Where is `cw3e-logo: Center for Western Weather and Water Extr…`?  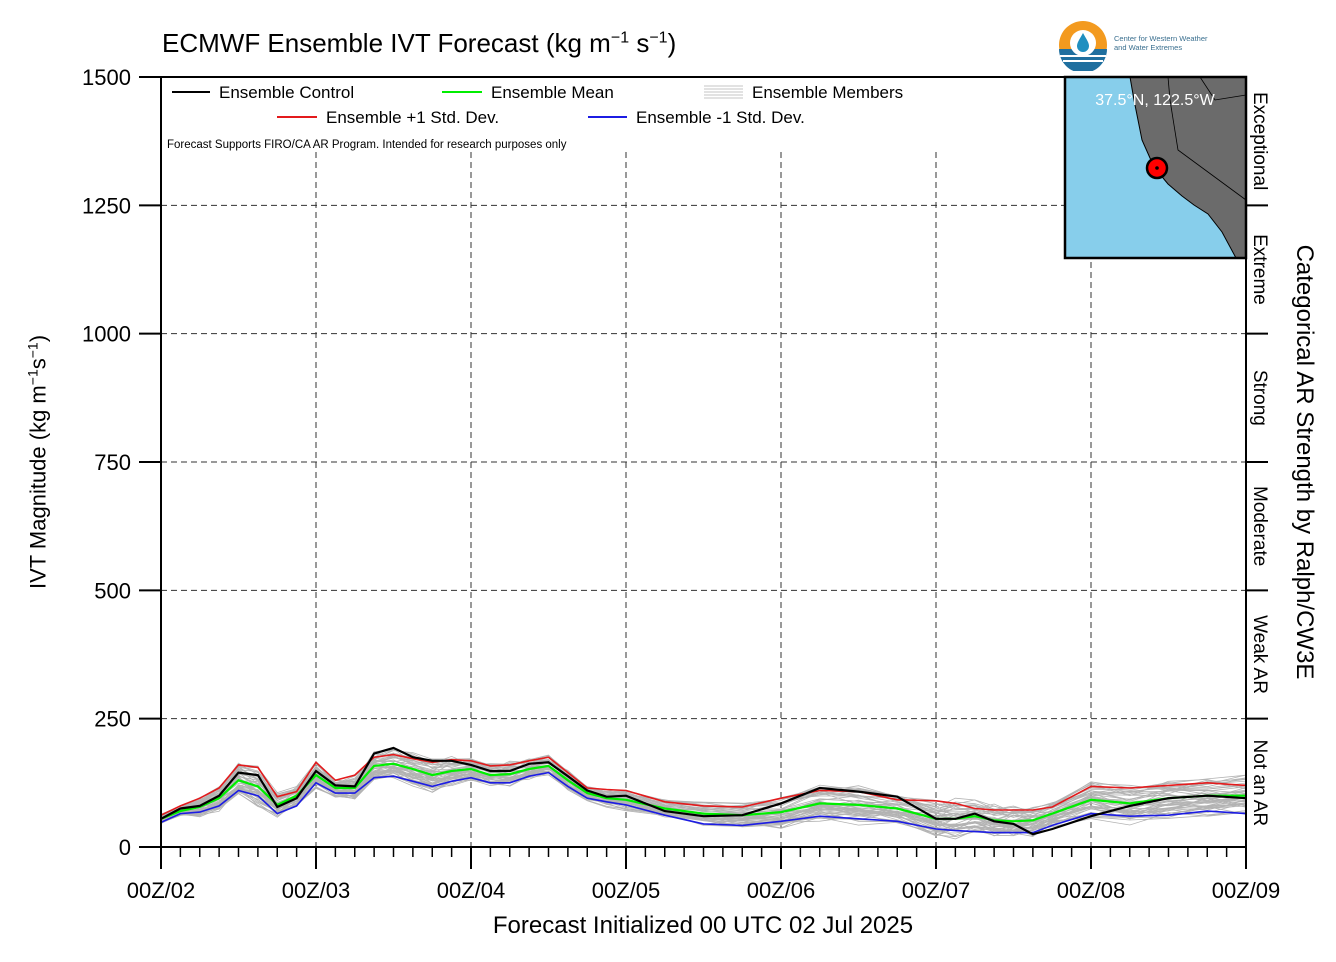 cw3e-logo: Center for Western Weather and Water Extr… is located at coordinates (1158, 46).